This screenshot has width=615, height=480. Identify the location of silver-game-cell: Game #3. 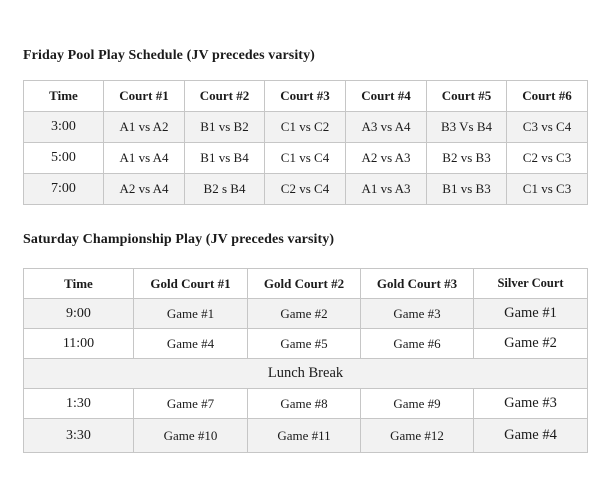
(530, 403).